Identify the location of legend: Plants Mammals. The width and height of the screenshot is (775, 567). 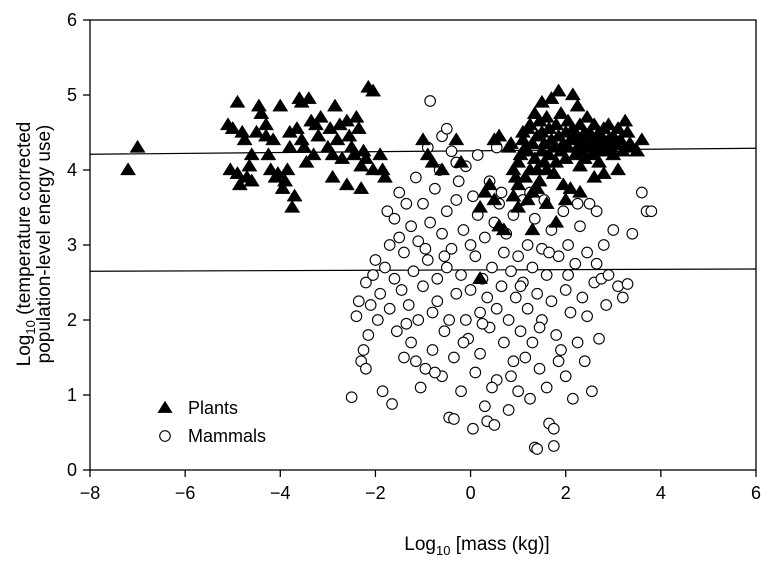
(211, 422).